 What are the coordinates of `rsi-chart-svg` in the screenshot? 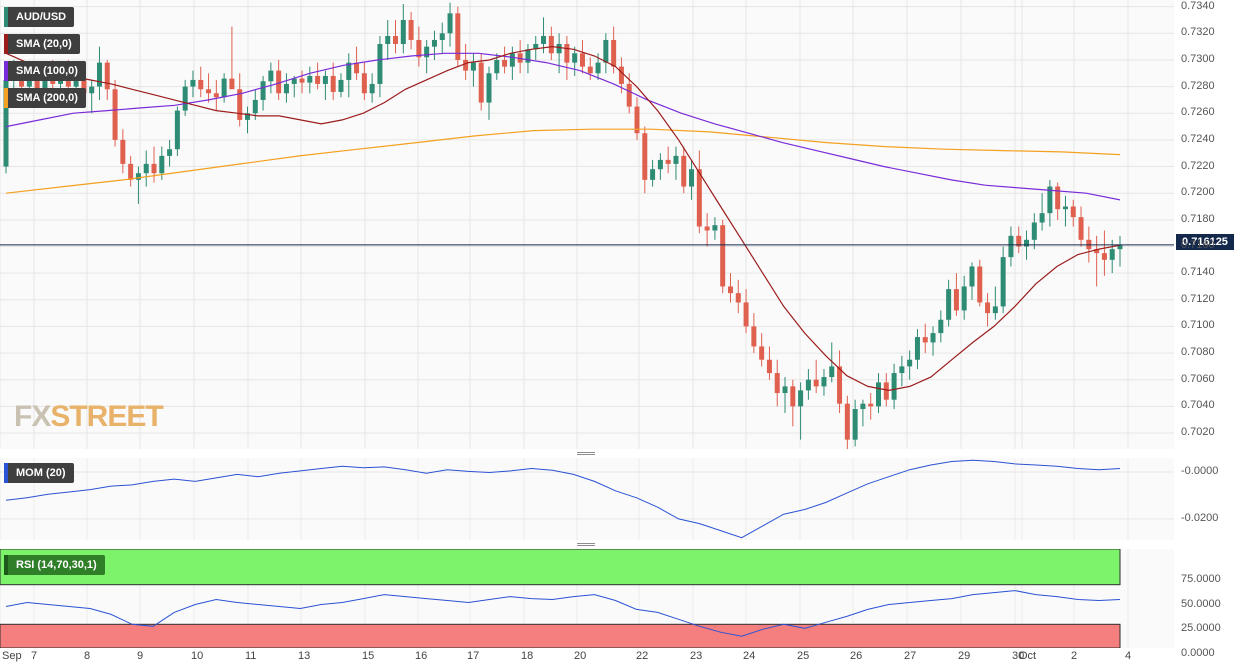 It's located at (587, 598).